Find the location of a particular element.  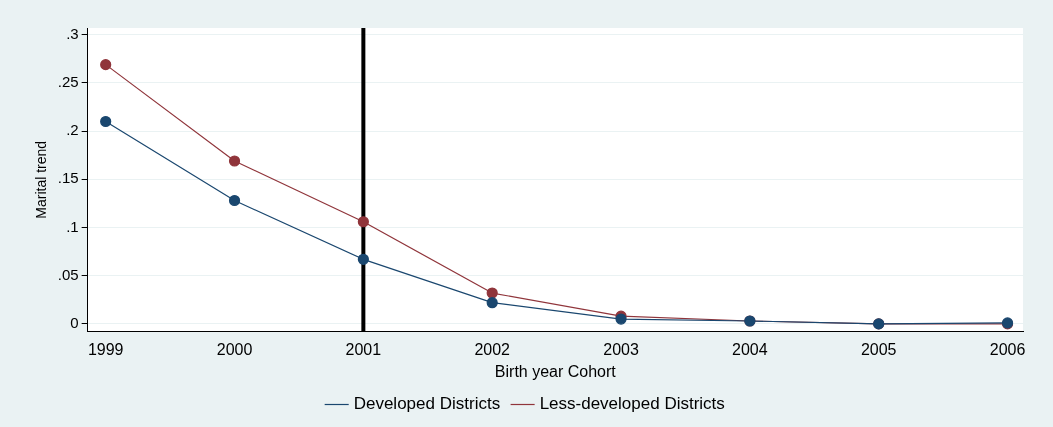

y-axis-title: Marital trend is located at coordinates (41, 179).